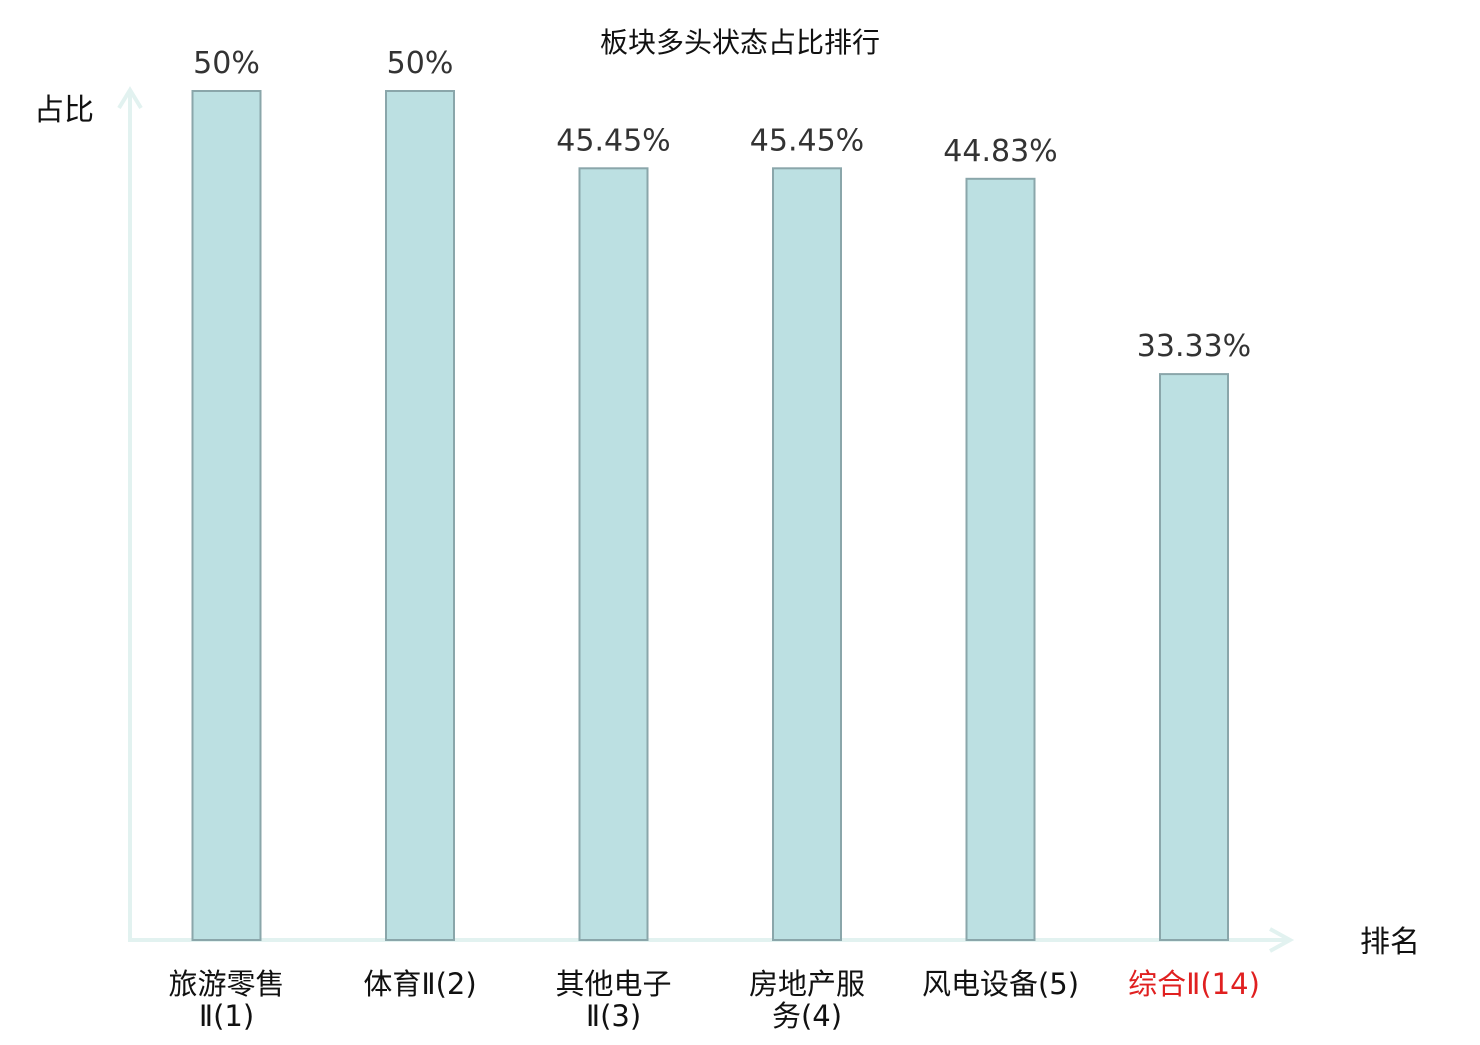 This screenshot has width=1480, height=1045. I want to click on x-tick-label-3: 其他电子 Ⅱ(3), so click(613, 1000).